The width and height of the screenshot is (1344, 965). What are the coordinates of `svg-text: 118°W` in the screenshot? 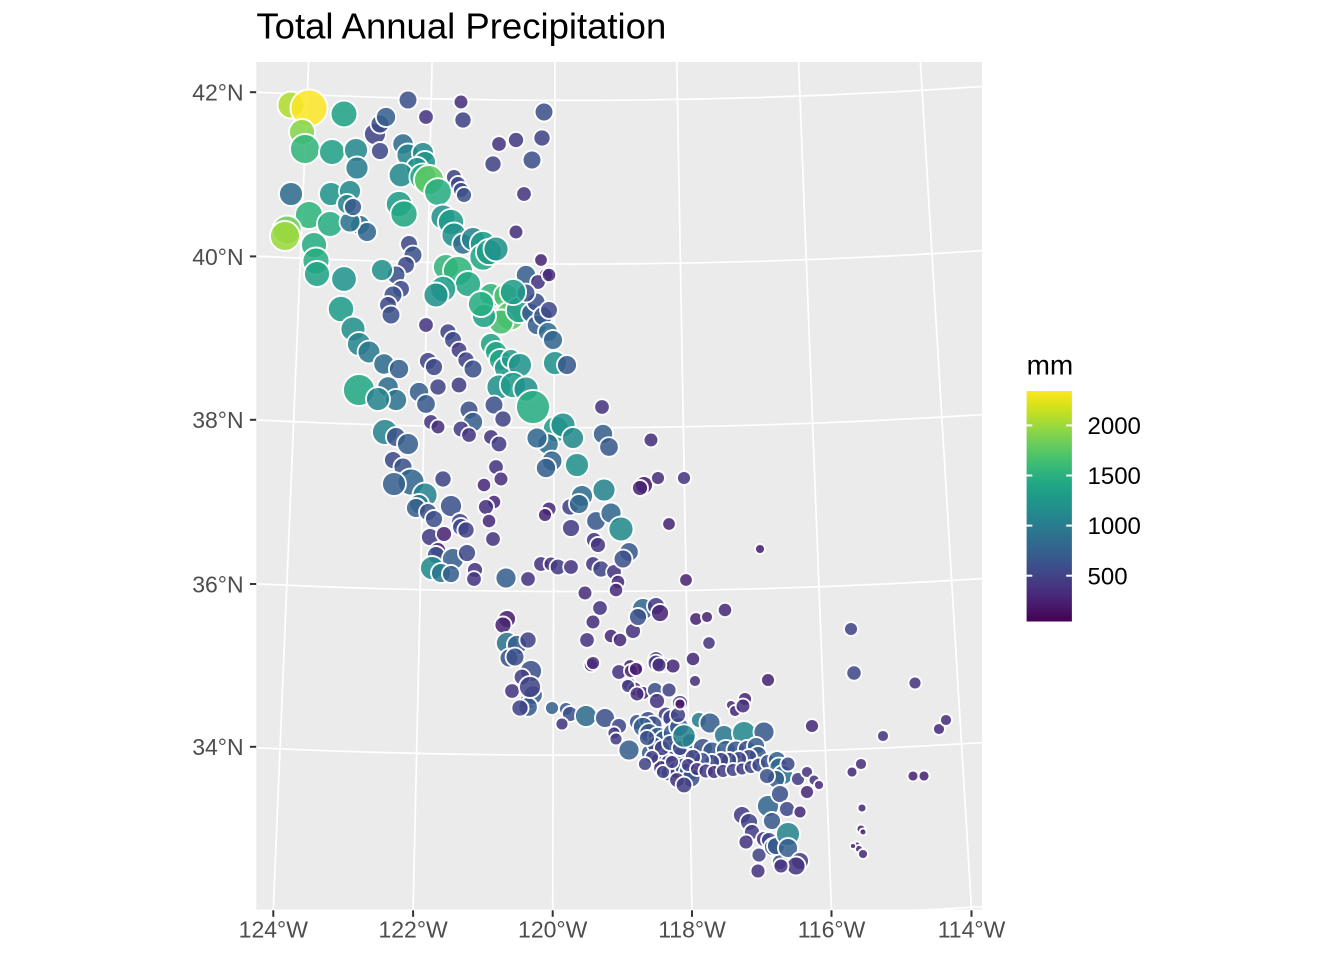 It's located at (692, 930).